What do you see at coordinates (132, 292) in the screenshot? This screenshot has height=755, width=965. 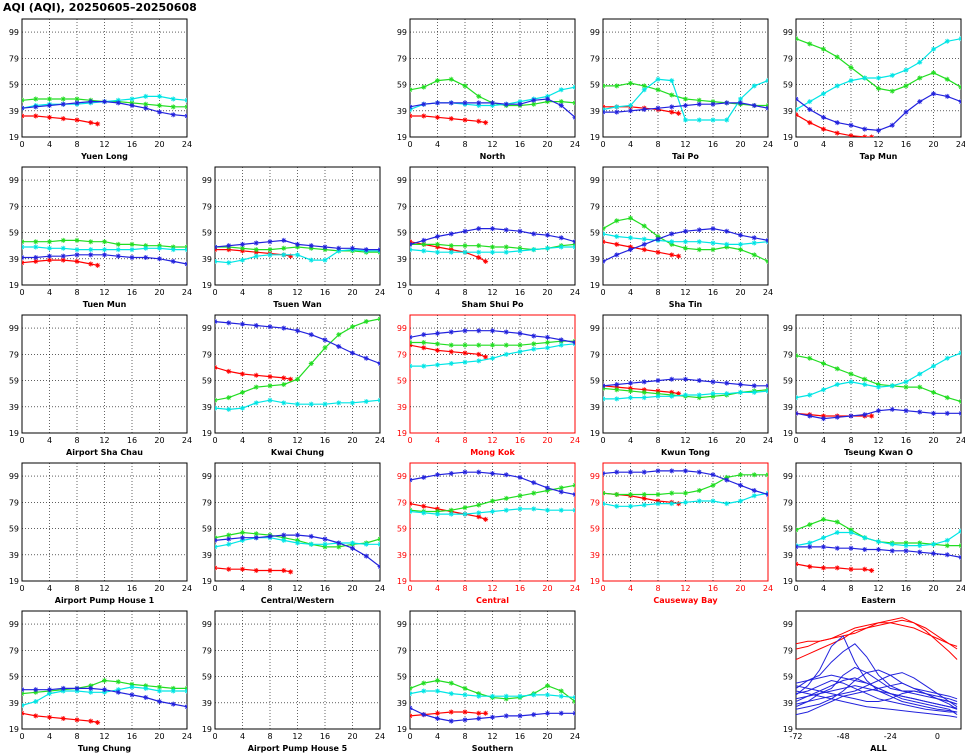 I see `x-tick-label: 16` at bounding box center [132, 292].